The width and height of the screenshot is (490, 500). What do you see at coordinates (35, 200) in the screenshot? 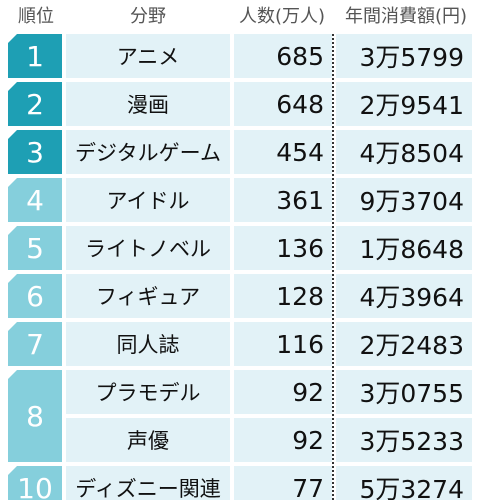
I see `rank-badge: 4` at bounding box center [35, 200].